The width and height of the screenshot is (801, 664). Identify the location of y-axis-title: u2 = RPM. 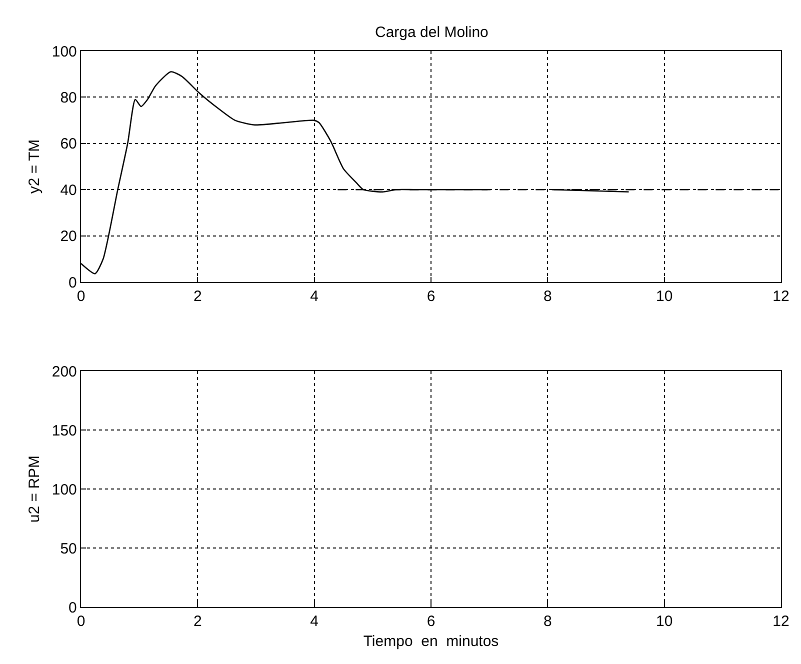
(35, 489).